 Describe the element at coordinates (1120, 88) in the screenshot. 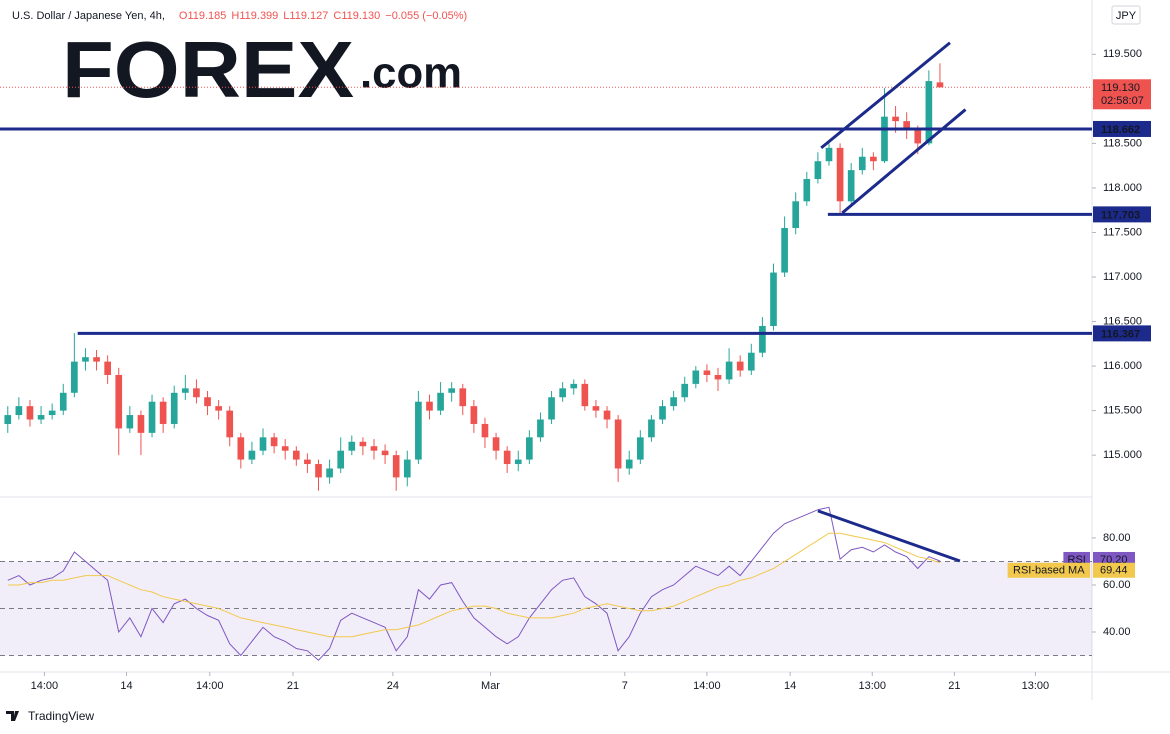

I see `last-price-label: 119.130` at that location.